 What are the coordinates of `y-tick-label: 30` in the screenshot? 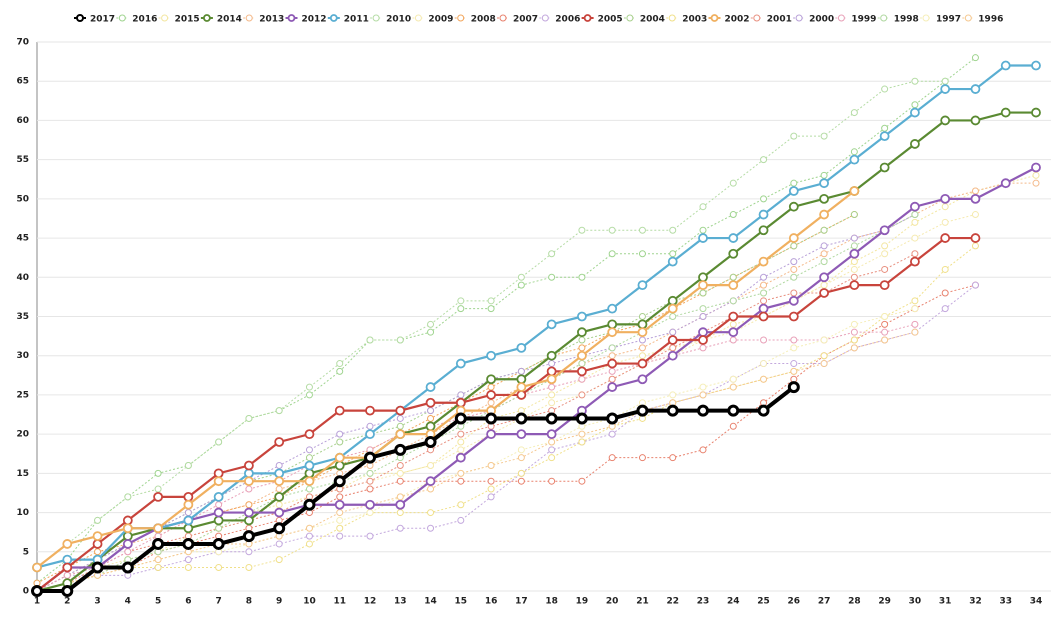 It's located at (22, 356).